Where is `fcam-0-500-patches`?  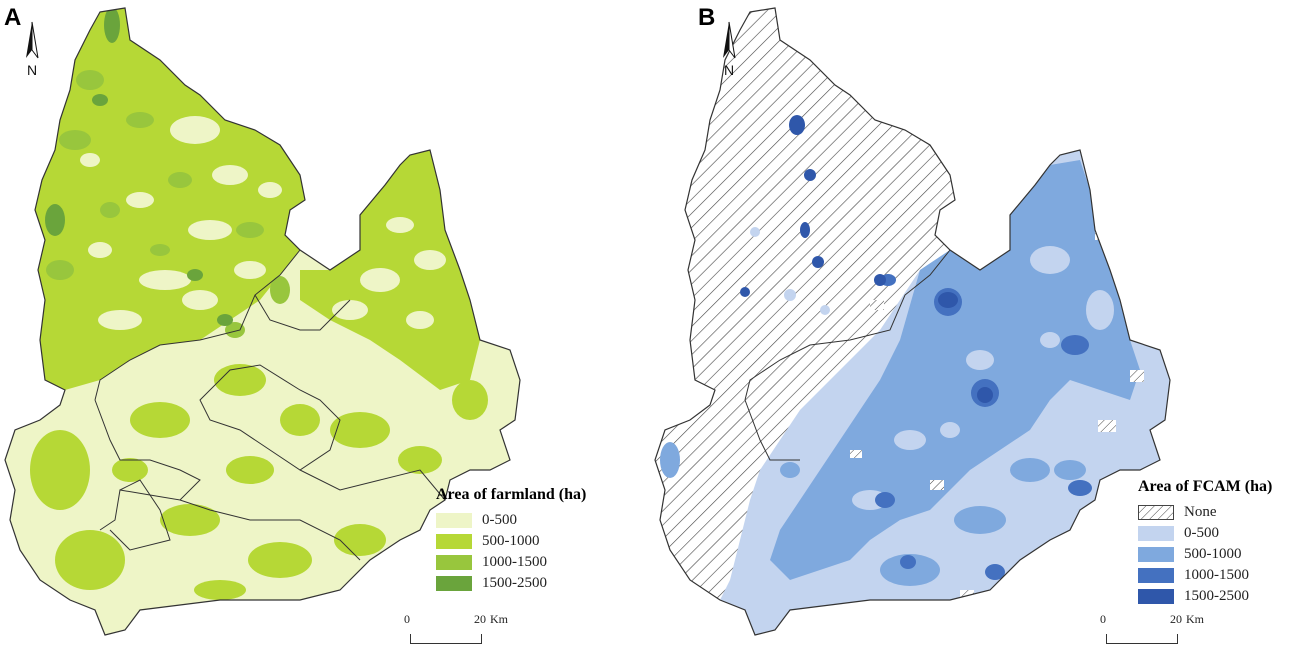
fcam-0-500-patches is located at coordinates (983, 378).